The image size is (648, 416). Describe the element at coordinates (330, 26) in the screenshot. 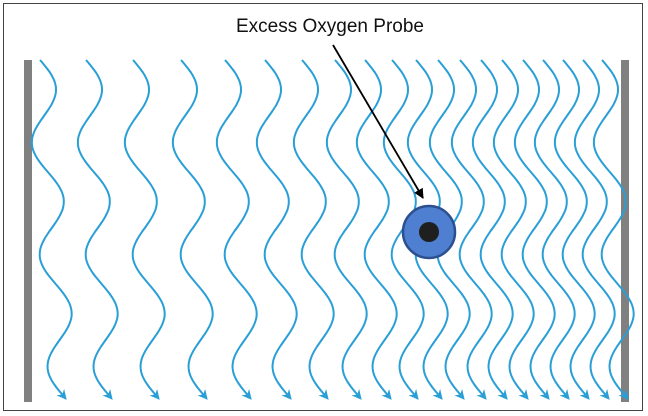

I see `probe-label: Excess Oxygen Probe` at that location.